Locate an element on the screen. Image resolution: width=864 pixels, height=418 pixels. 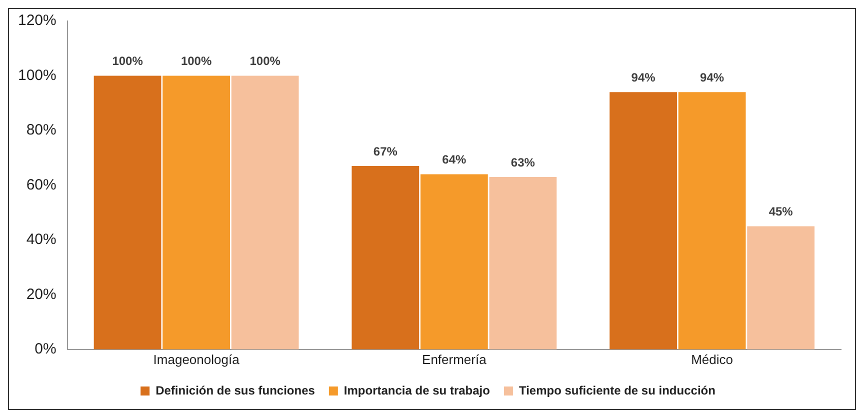
data-label: 63% is located at coordinates (523, 162).